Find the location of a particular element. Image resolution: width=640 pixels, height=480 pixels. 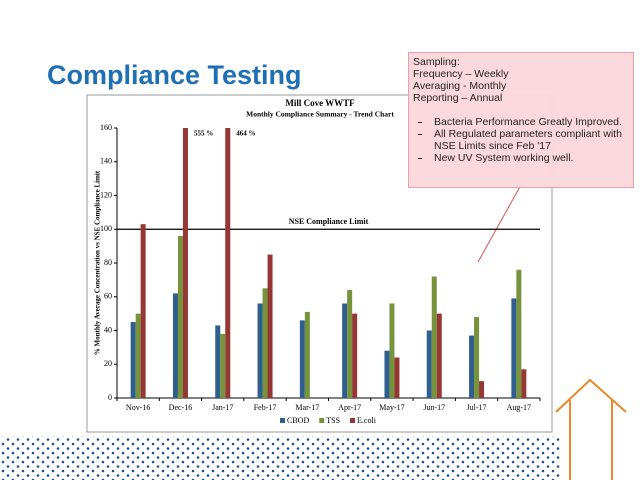

y-tick-label: 140 is located at coordinates (106, 161).